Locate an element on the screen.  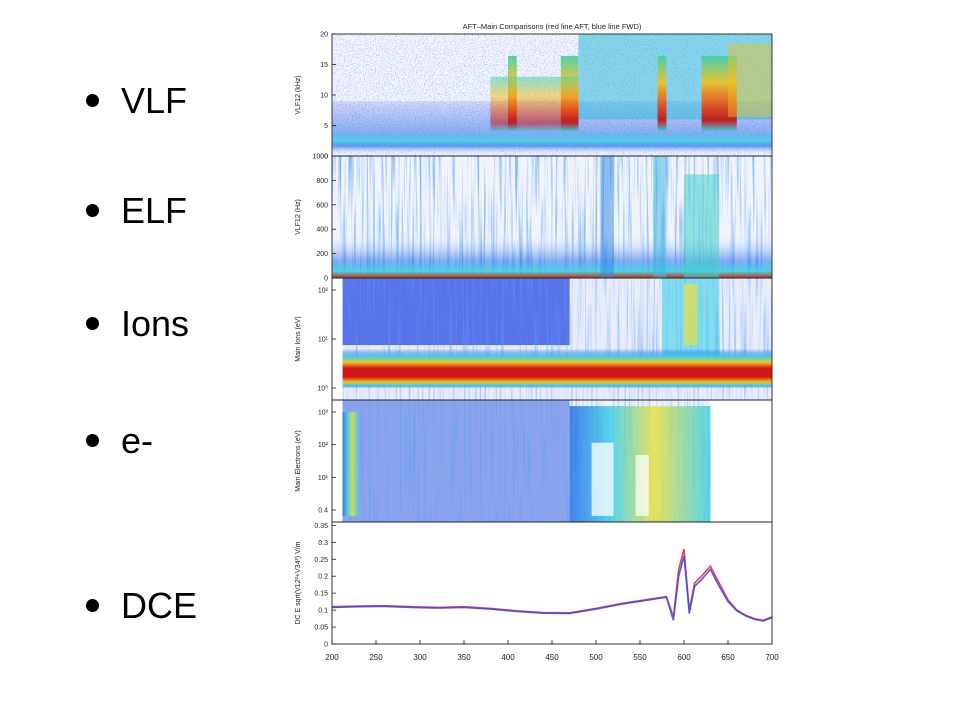
bullet-label: VLF is located at coordinates (154, 100).